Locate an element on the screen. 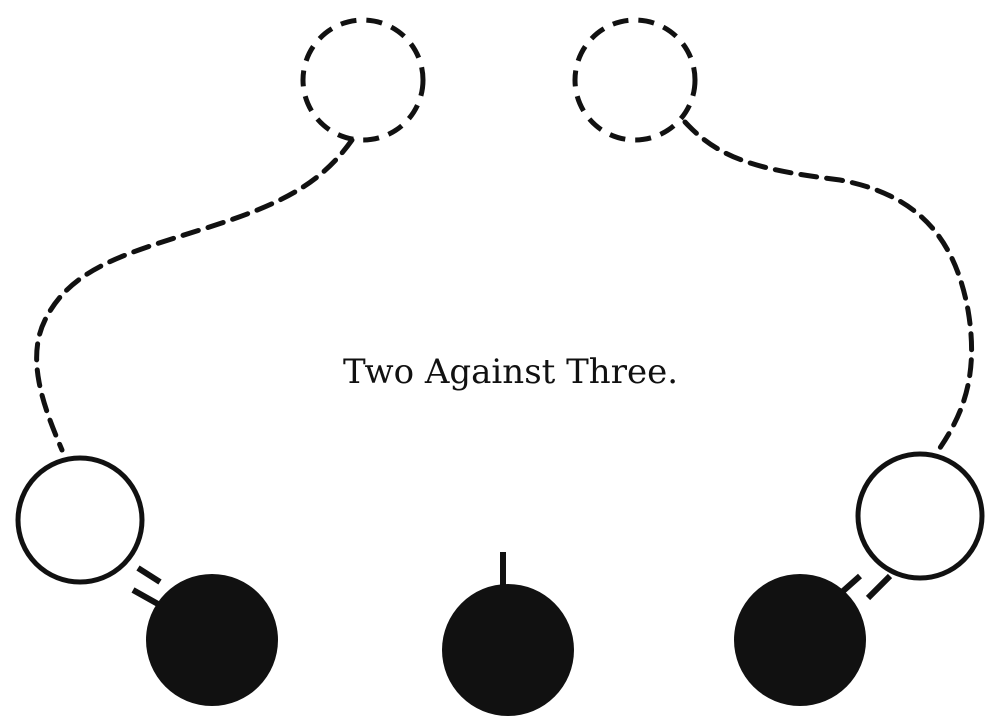 The image size is (1000, 726). attacker-start-right is located at coordinates (635, 80).